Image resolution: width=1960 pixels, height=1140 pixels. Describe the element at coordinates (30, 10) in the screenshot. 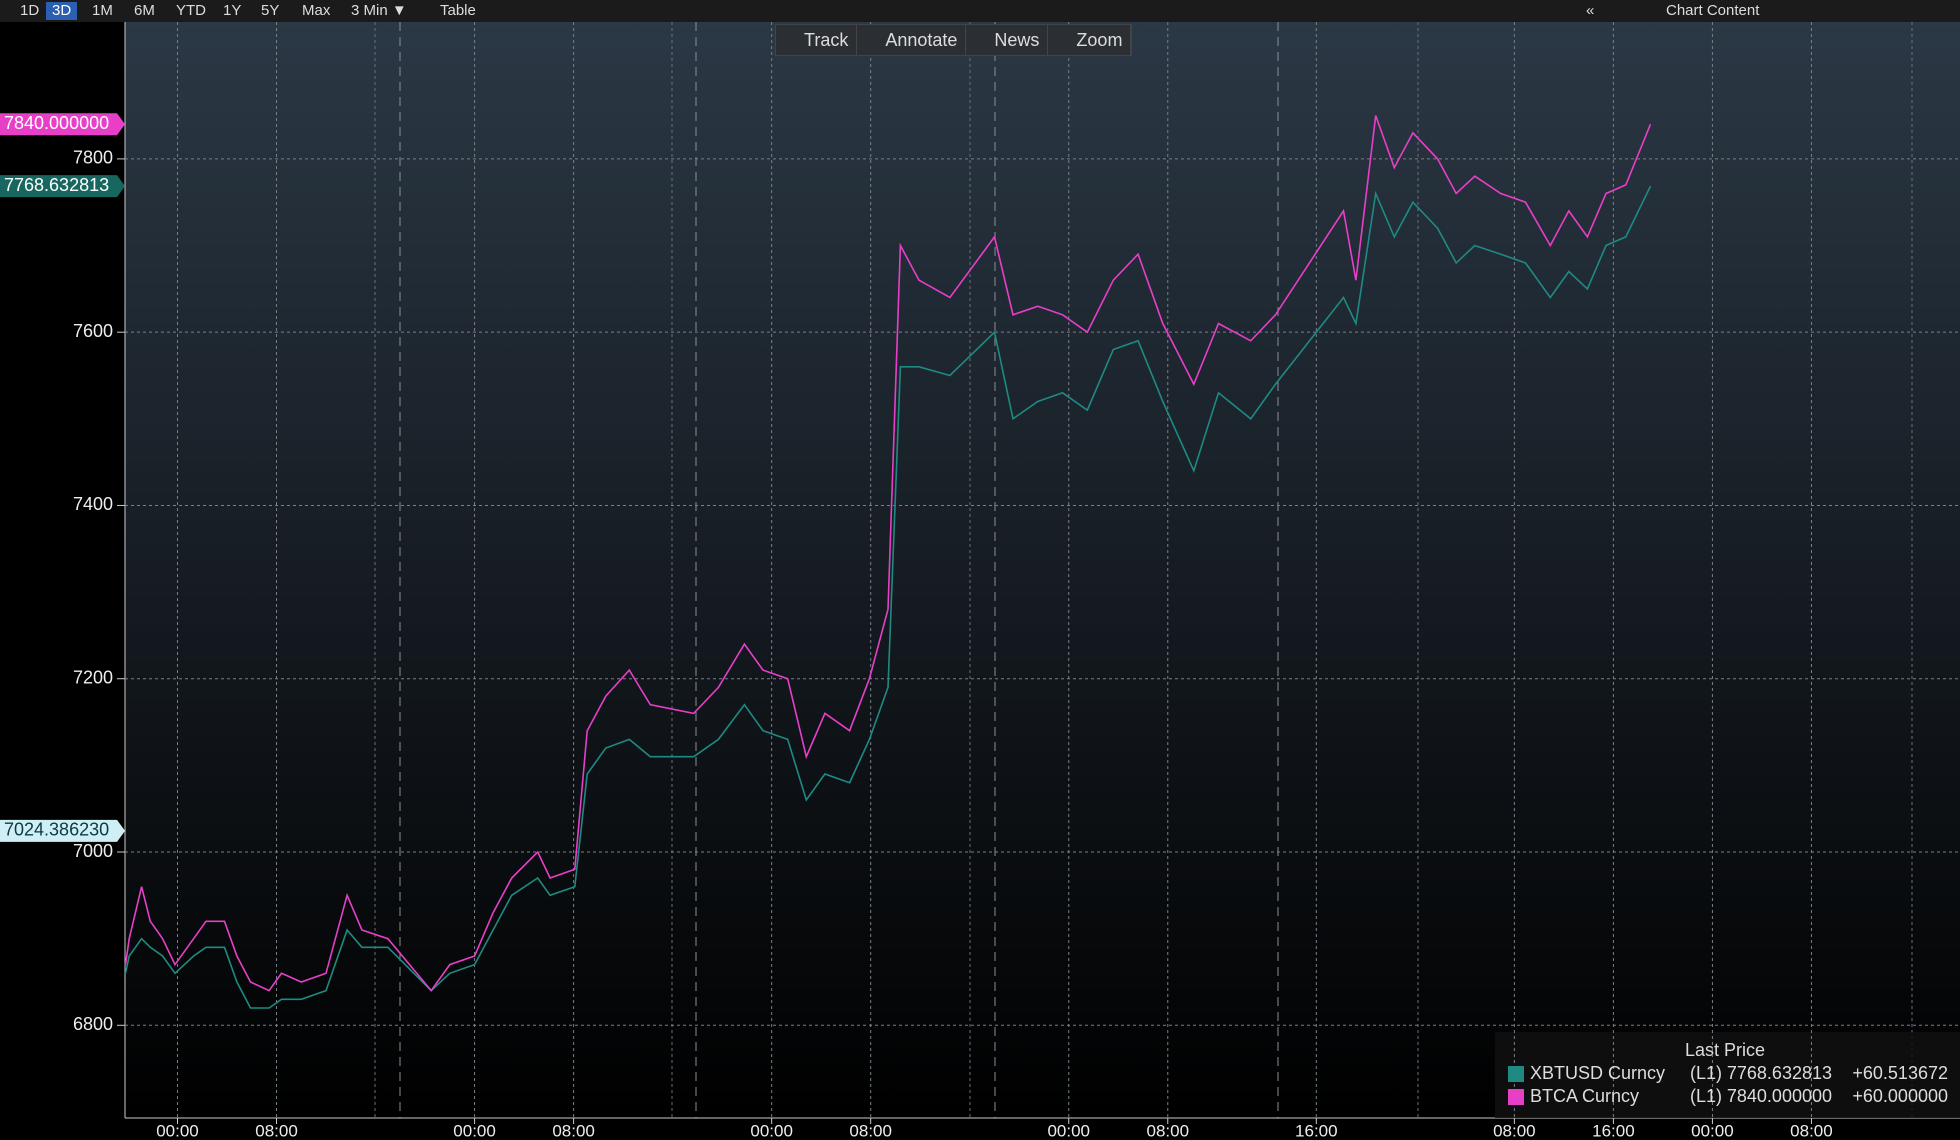

I see `period-button: 1D` at that location.